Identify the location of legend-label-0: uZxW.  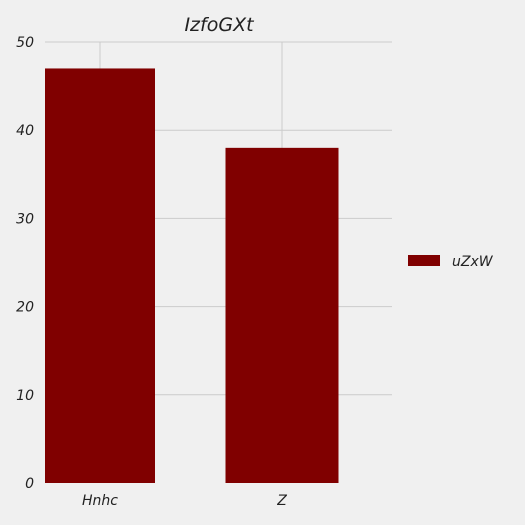
(473, 262).